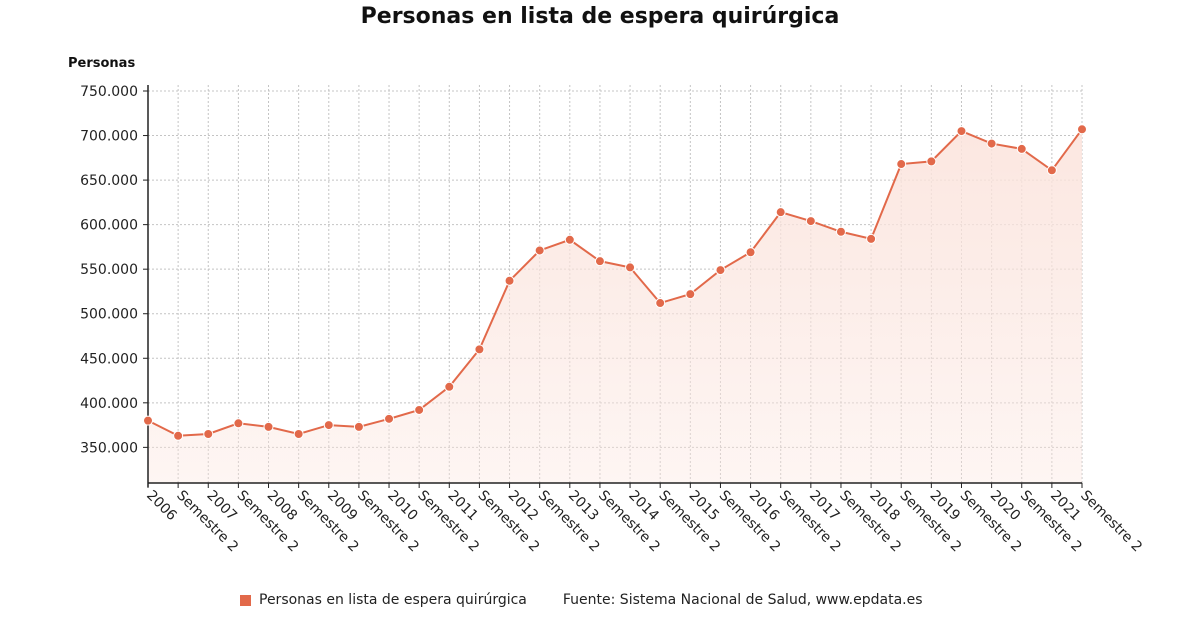  Describe the element at coordinates (109, 315) in the screenshot. I see `y-tick-label: 500.000` at that location.